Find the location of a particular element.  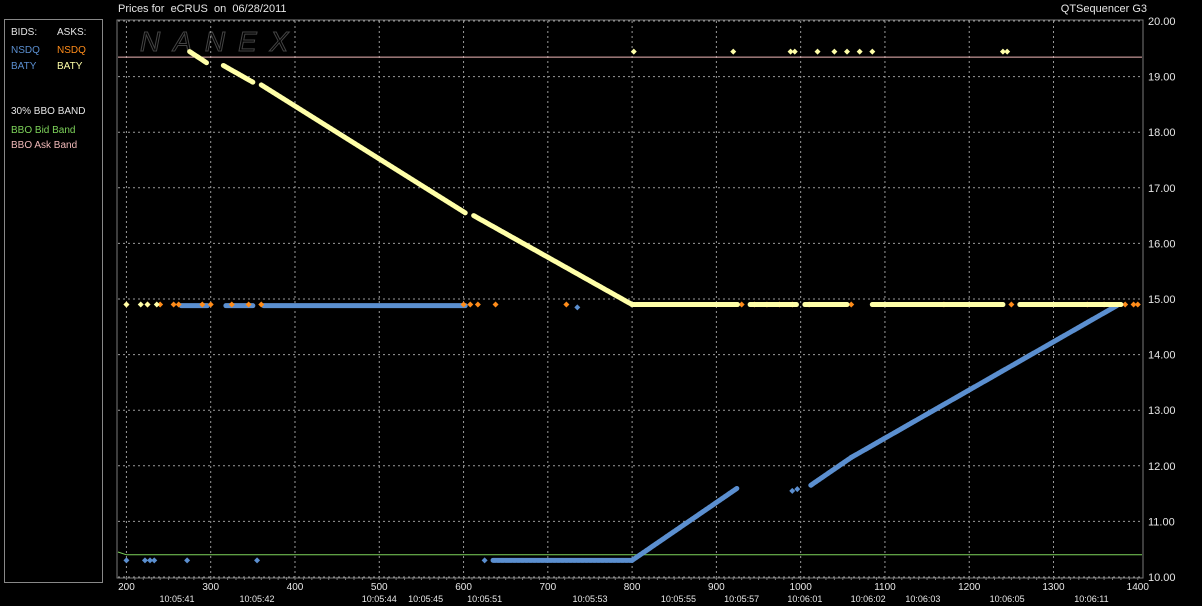

time-label: 10:05:55 is located at coordinates (678, 599).